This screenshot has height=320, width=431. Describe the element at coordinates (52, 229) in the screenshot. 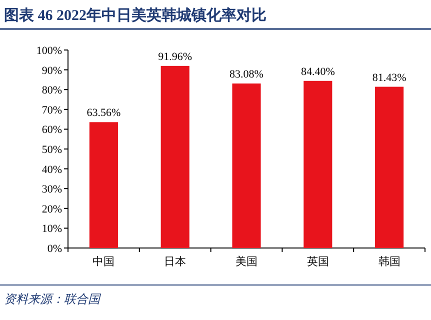

I see `y-tick-label: 10%` at that location.